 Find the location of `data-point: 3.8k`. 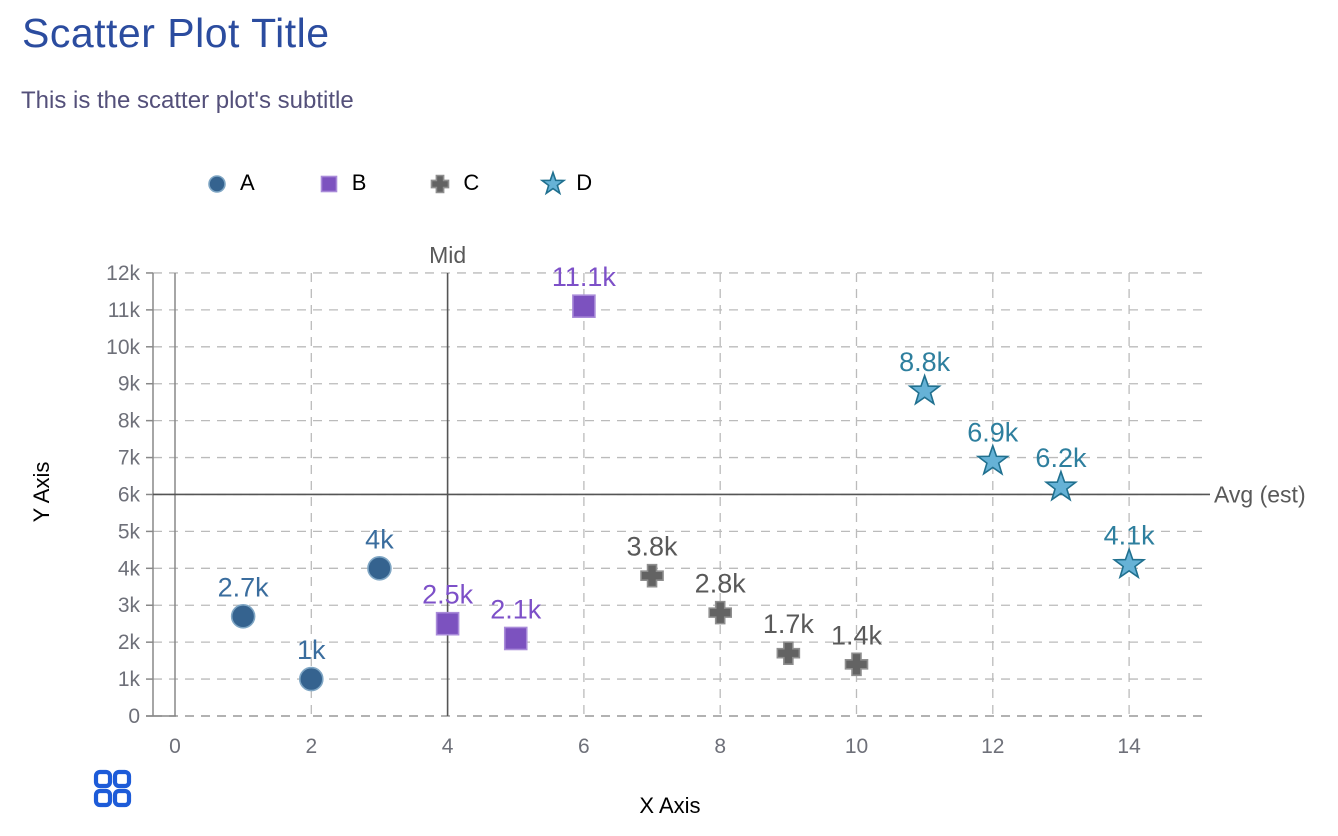

data-point: 3.8k is located at coordinates (653, 560).